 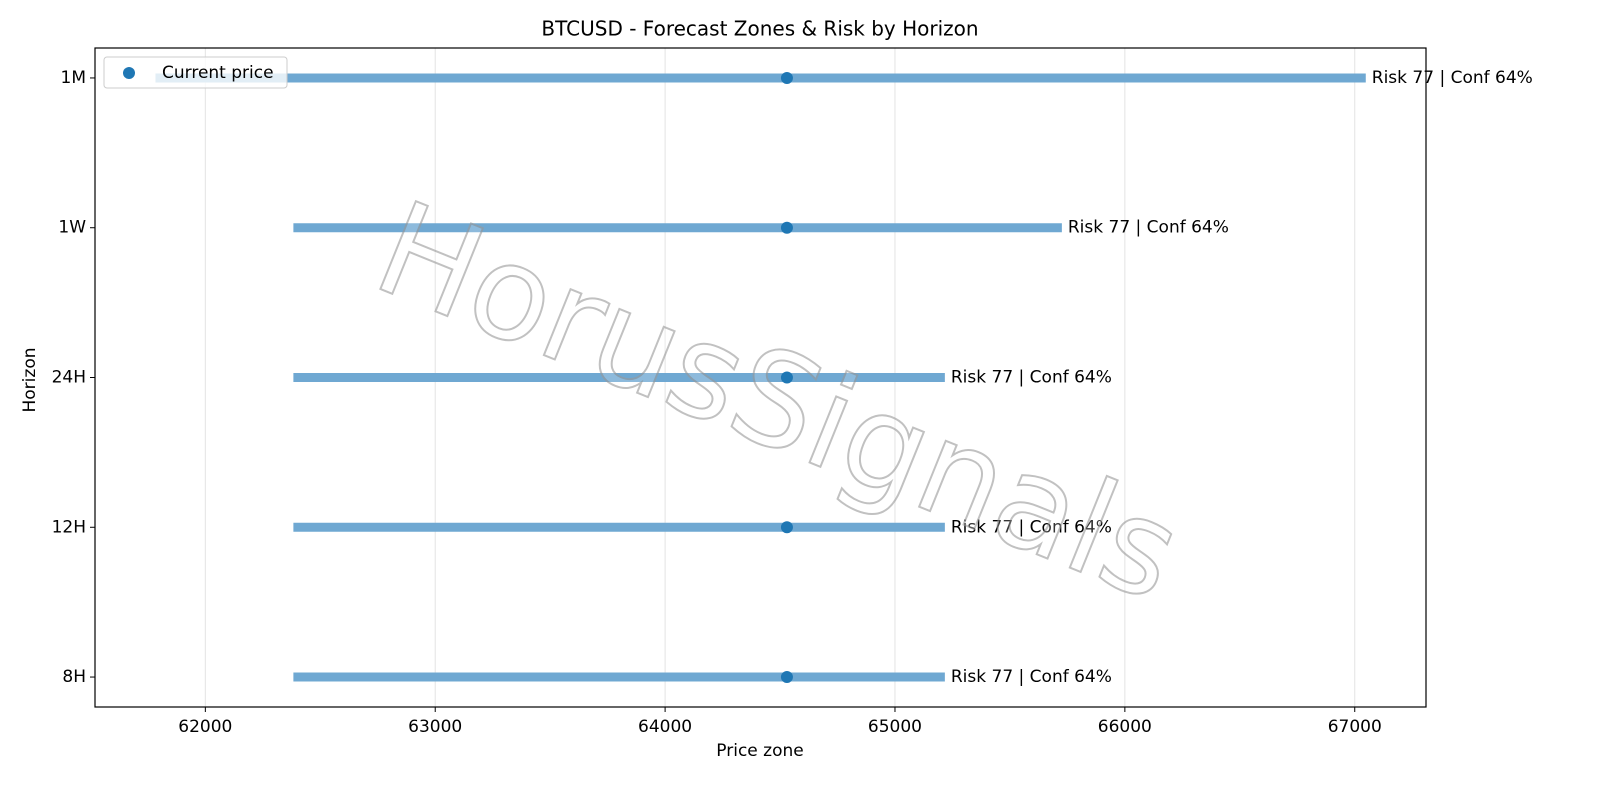 I want to click on x-tick-label: 63000, so click(x=435, y=727).